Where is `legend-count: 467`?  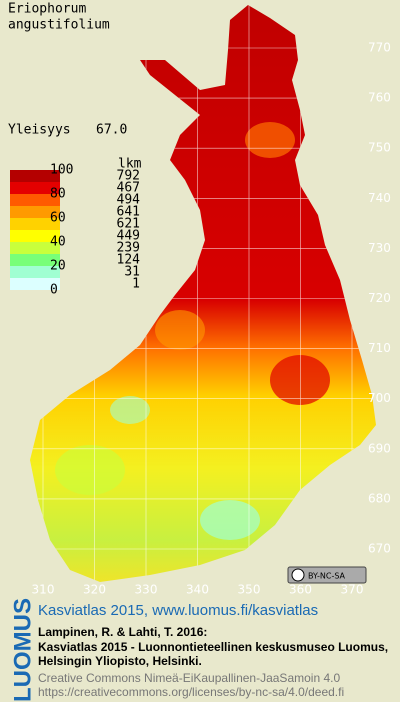
legend-count: 467 is located at coordinates (128, 188).